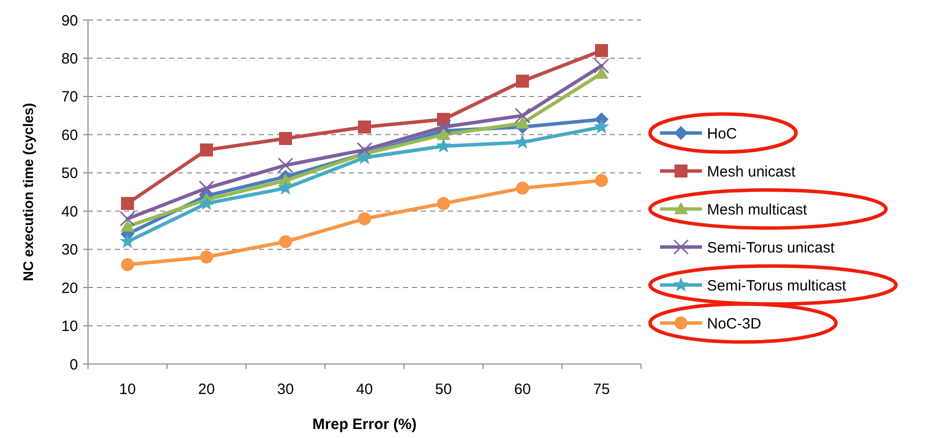  Describe the element at coordinates (69, 21) in the screenshot. I see `y-tick-label: 90` at that location.